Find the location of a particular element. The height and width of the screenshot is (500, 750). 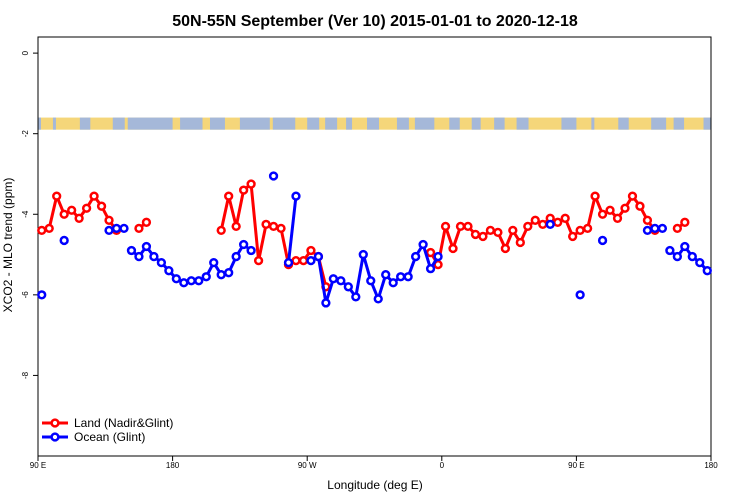

y-tick-label: -6 is located at coordinates (25, 295).